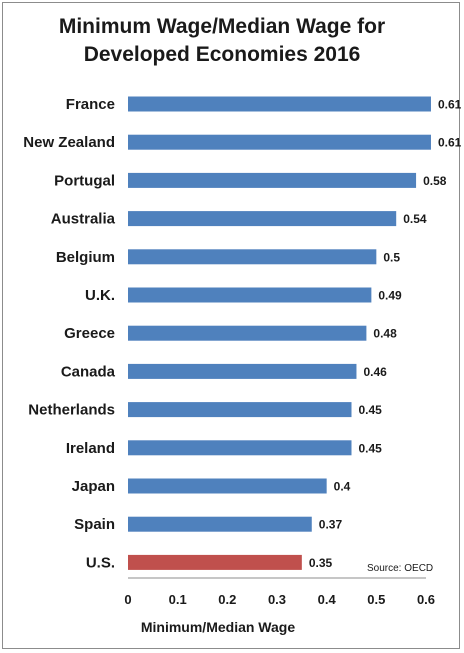 This screenshot has height=653, width=464. Describe the element at coordinates (85, 257) in the screenshot. I see `category-label: Belgium` at that location.